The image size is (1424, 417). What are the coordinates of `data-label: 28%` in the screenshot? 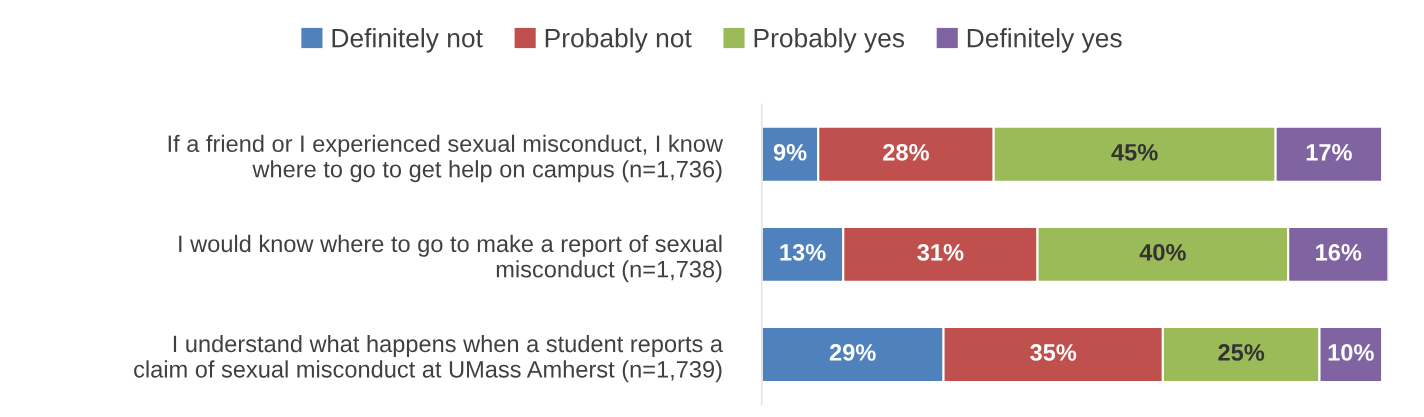 It's located at (906, 152).